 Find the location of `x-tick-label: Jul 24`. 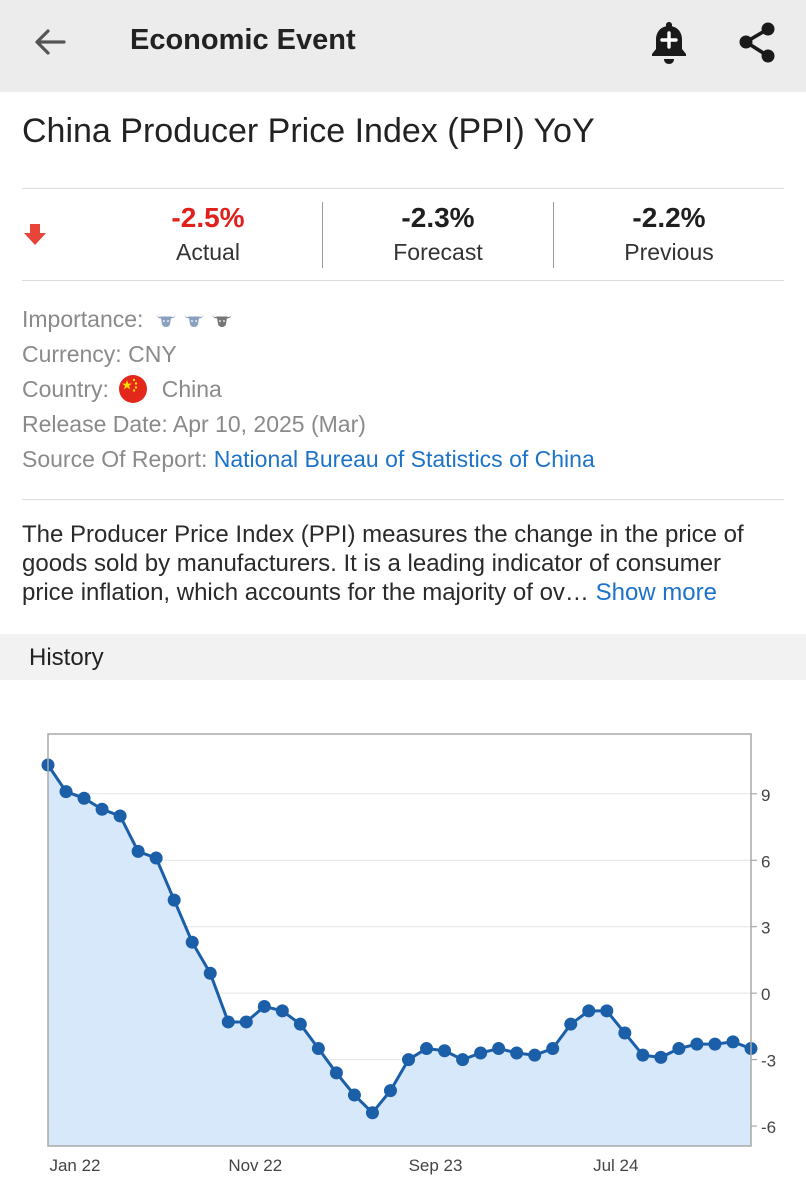

x-tick-label: Jul 24 is located at coordinates (615, 1165).